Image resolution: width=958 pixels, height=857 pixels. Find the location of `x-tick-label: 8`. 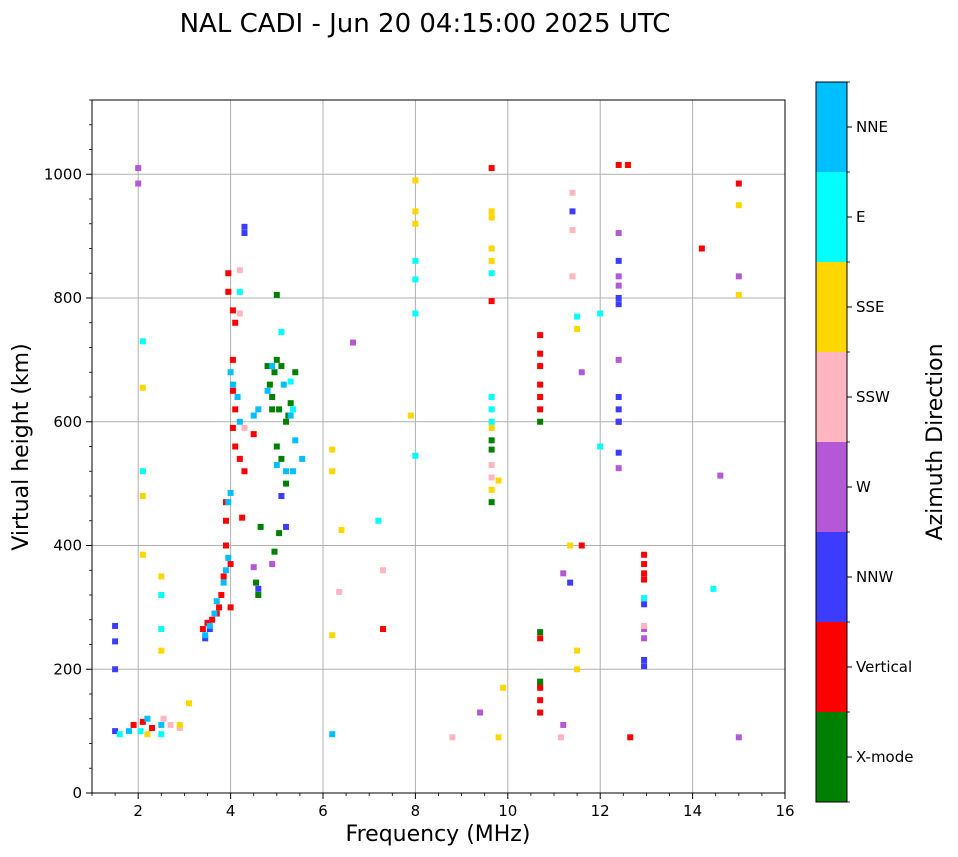

x-tick-label: 8 is located at coordinates (416, 811).